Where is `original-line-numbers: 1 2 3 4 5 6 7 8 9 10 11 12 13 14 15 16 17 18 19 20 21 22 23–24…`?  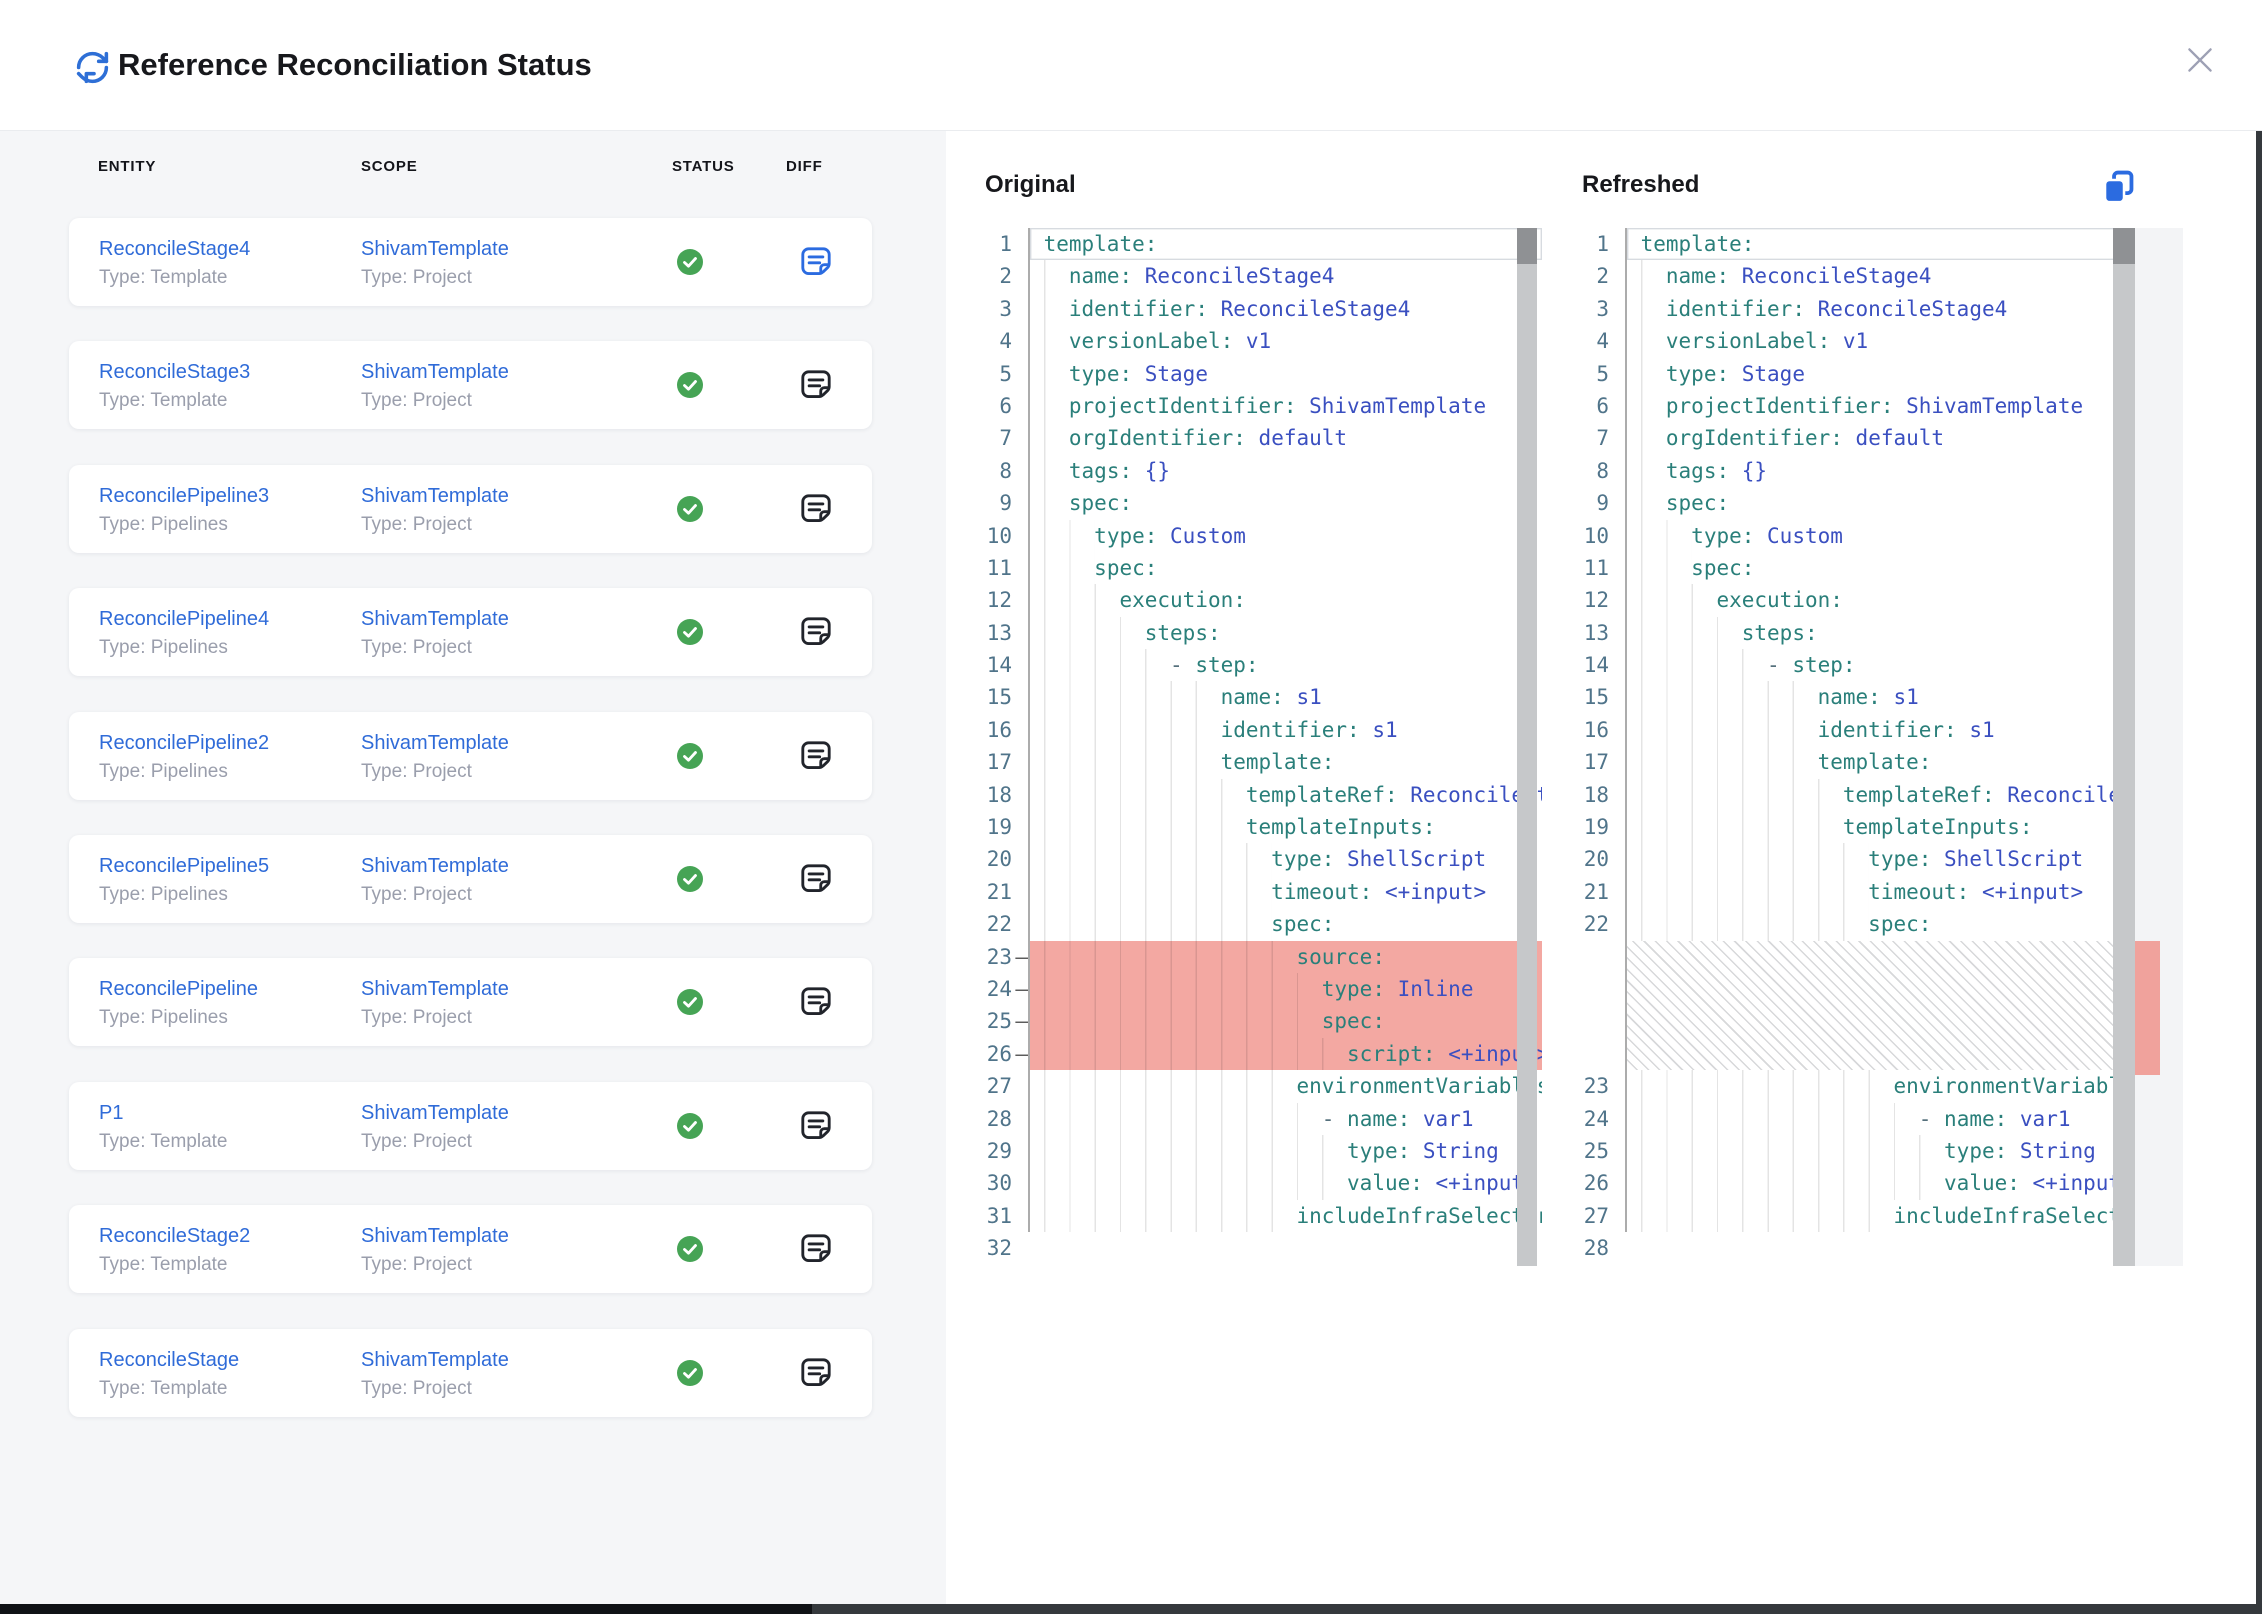
original-line-numbers: 1 2 3 4 5 6 7 8 9 10 11 12 13 14 15 16 17 18 19 20 21 22 23–24… is located at coordinates (989, 746).